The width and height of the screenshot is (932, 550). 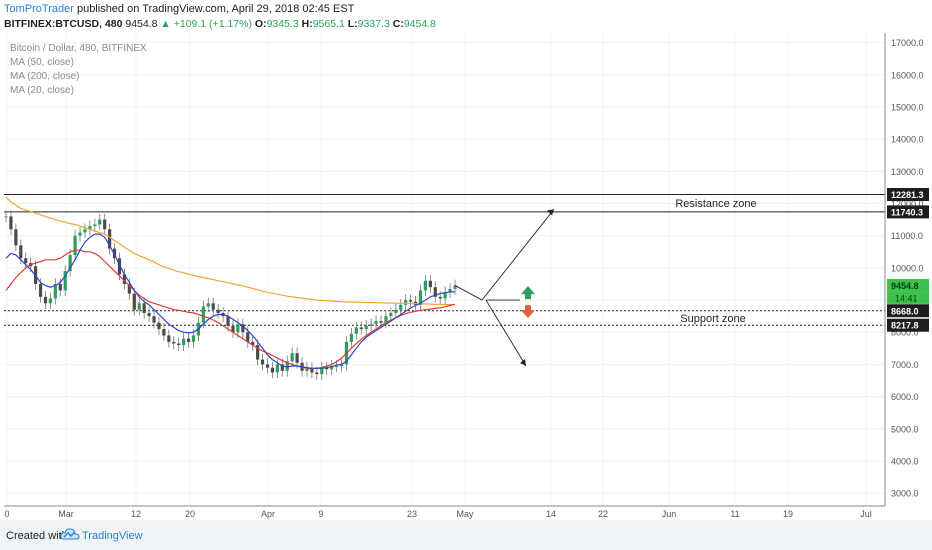 What do you see at coordinates (42, 90) in the screenshot?
I see `legend-entry: MA (20, close)` at bounding box center [42, 90].